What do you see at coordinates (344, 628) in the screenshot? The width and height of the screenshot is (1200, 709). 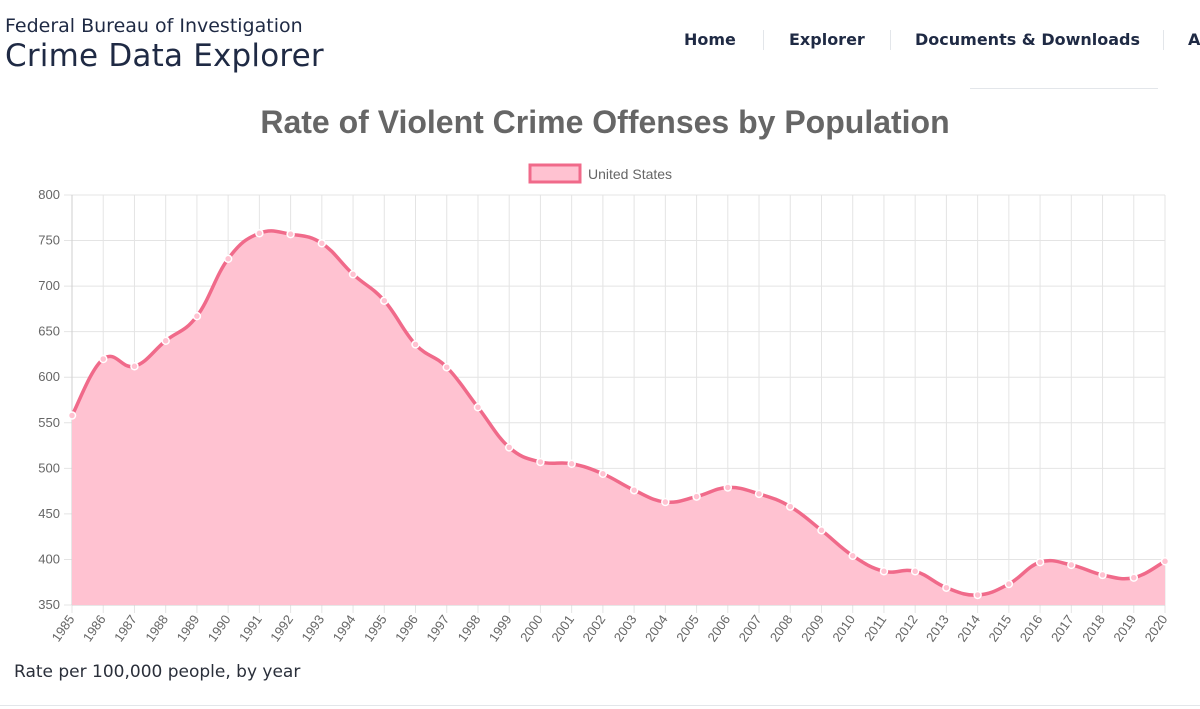 I see `x-tick-label: 1994` at bounding box center [344, 628].